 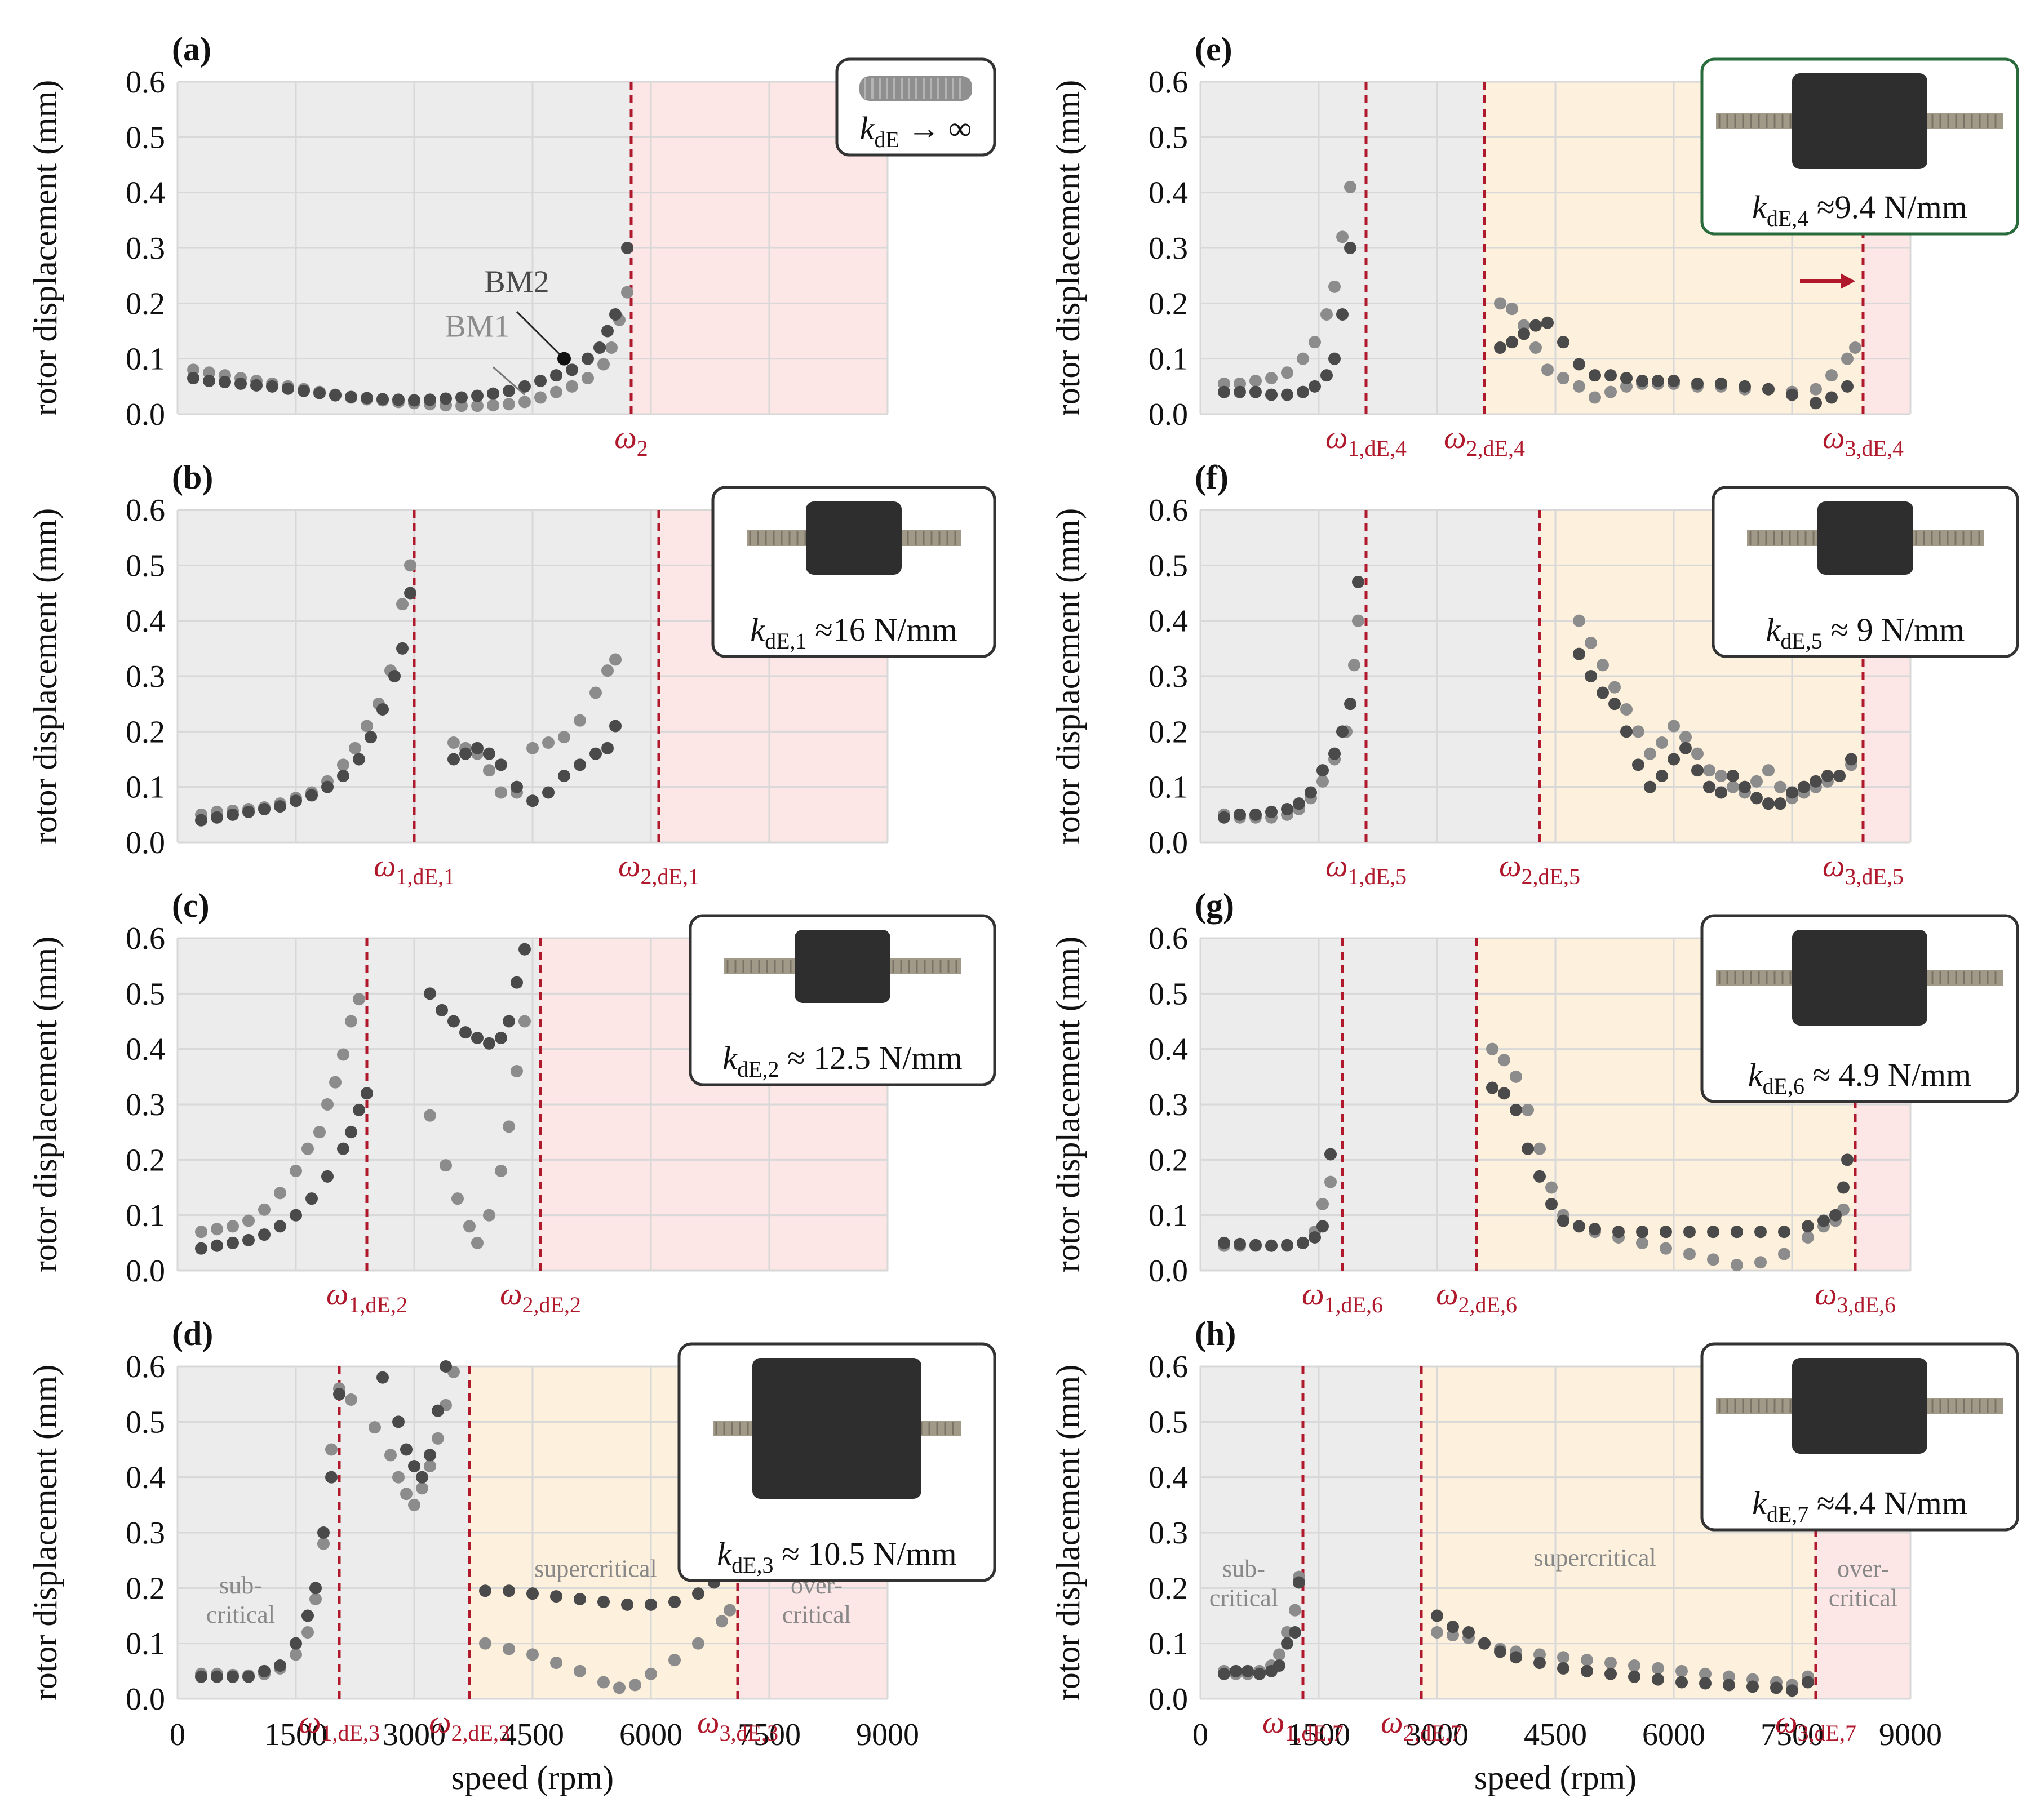 What do you see at coordinates (1642, 1232) in the screenshot?
I see `panel-g-bm2-point` at bounding box center [1642, 1232].